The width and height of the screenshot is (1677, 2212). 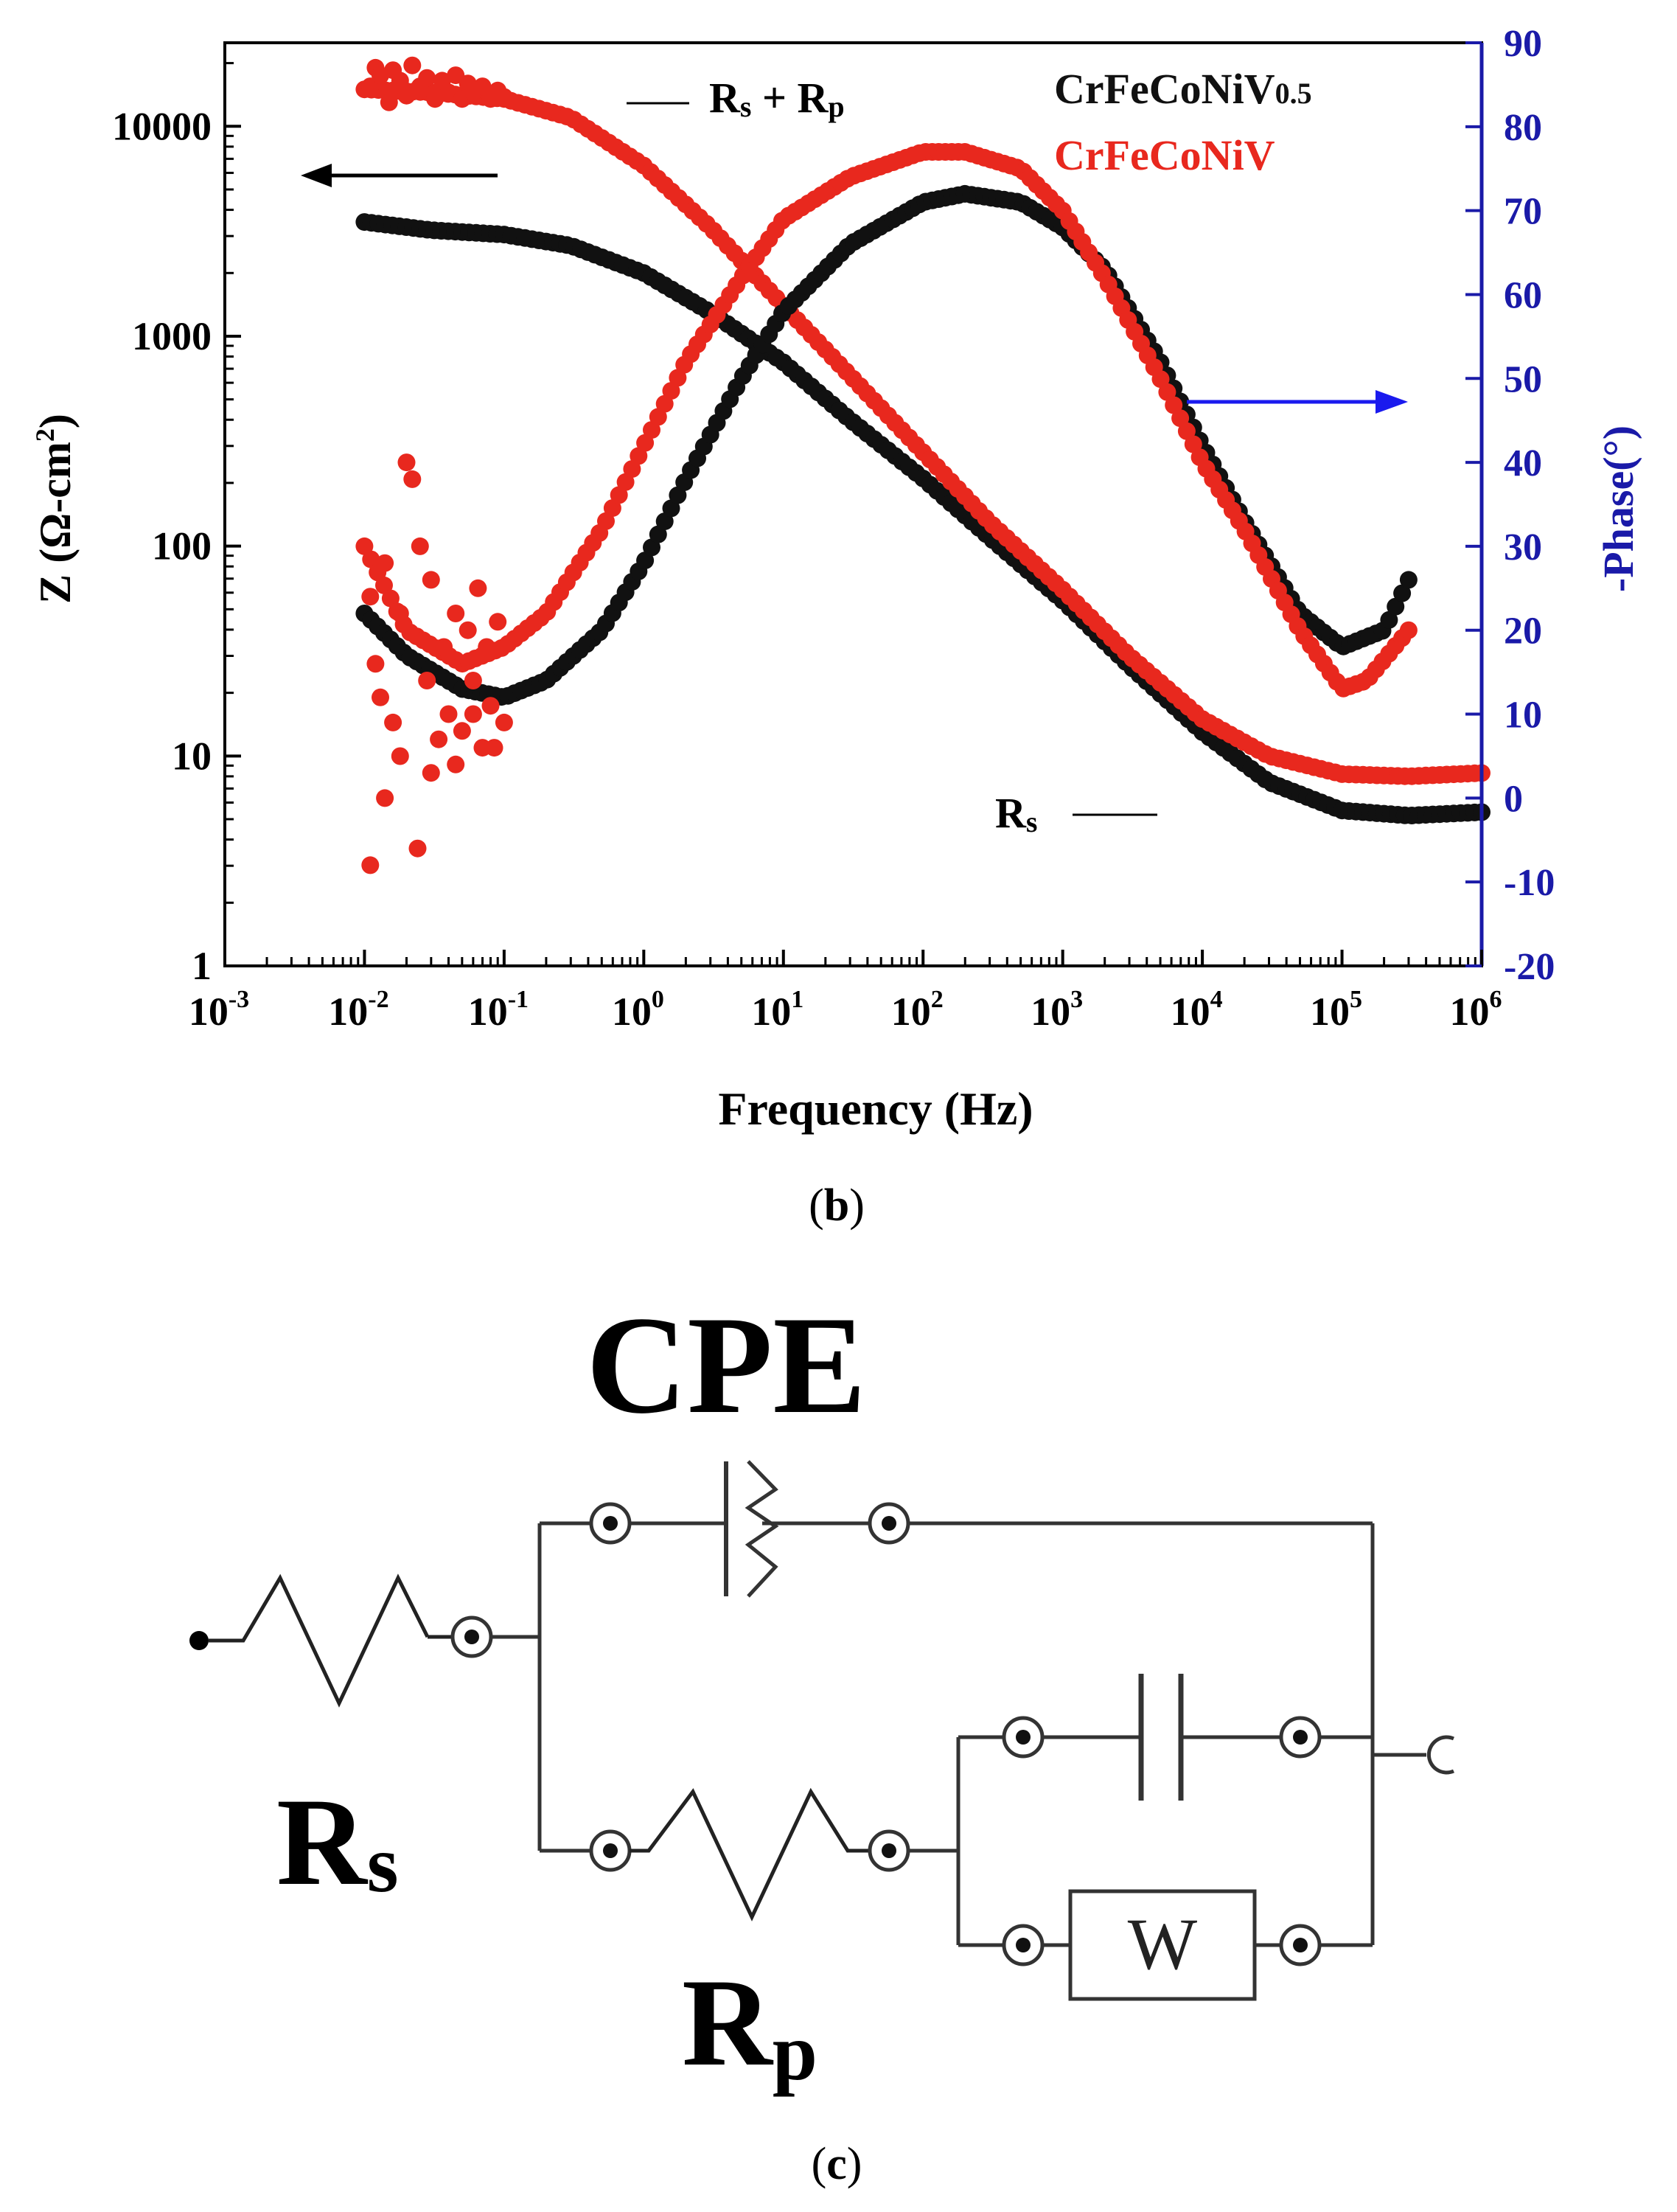 What do you see at coordinates (1161, 1737) in the screenshot?
I see `capacitor-icon` at bounding box center [1161, 1737].